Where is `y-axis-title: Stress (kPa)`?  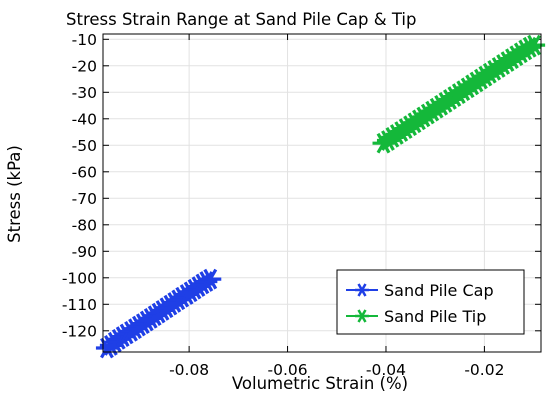 y-axis-title: Stress (kPa) is located at coordinates (14, 194).